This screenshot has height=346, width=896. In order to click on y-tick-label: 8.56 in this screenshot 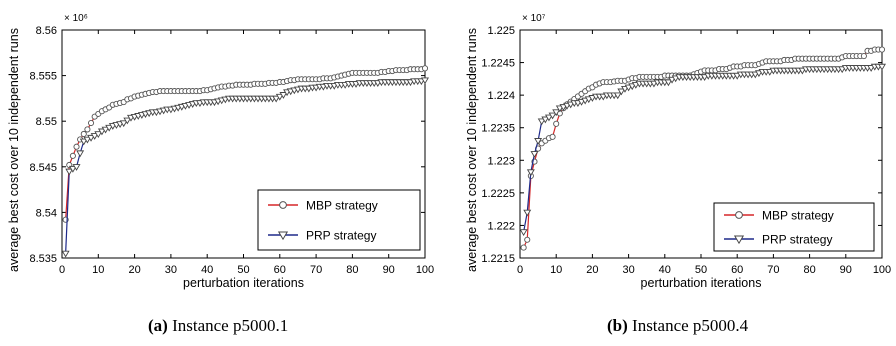, I will do `click(46, 31)`.